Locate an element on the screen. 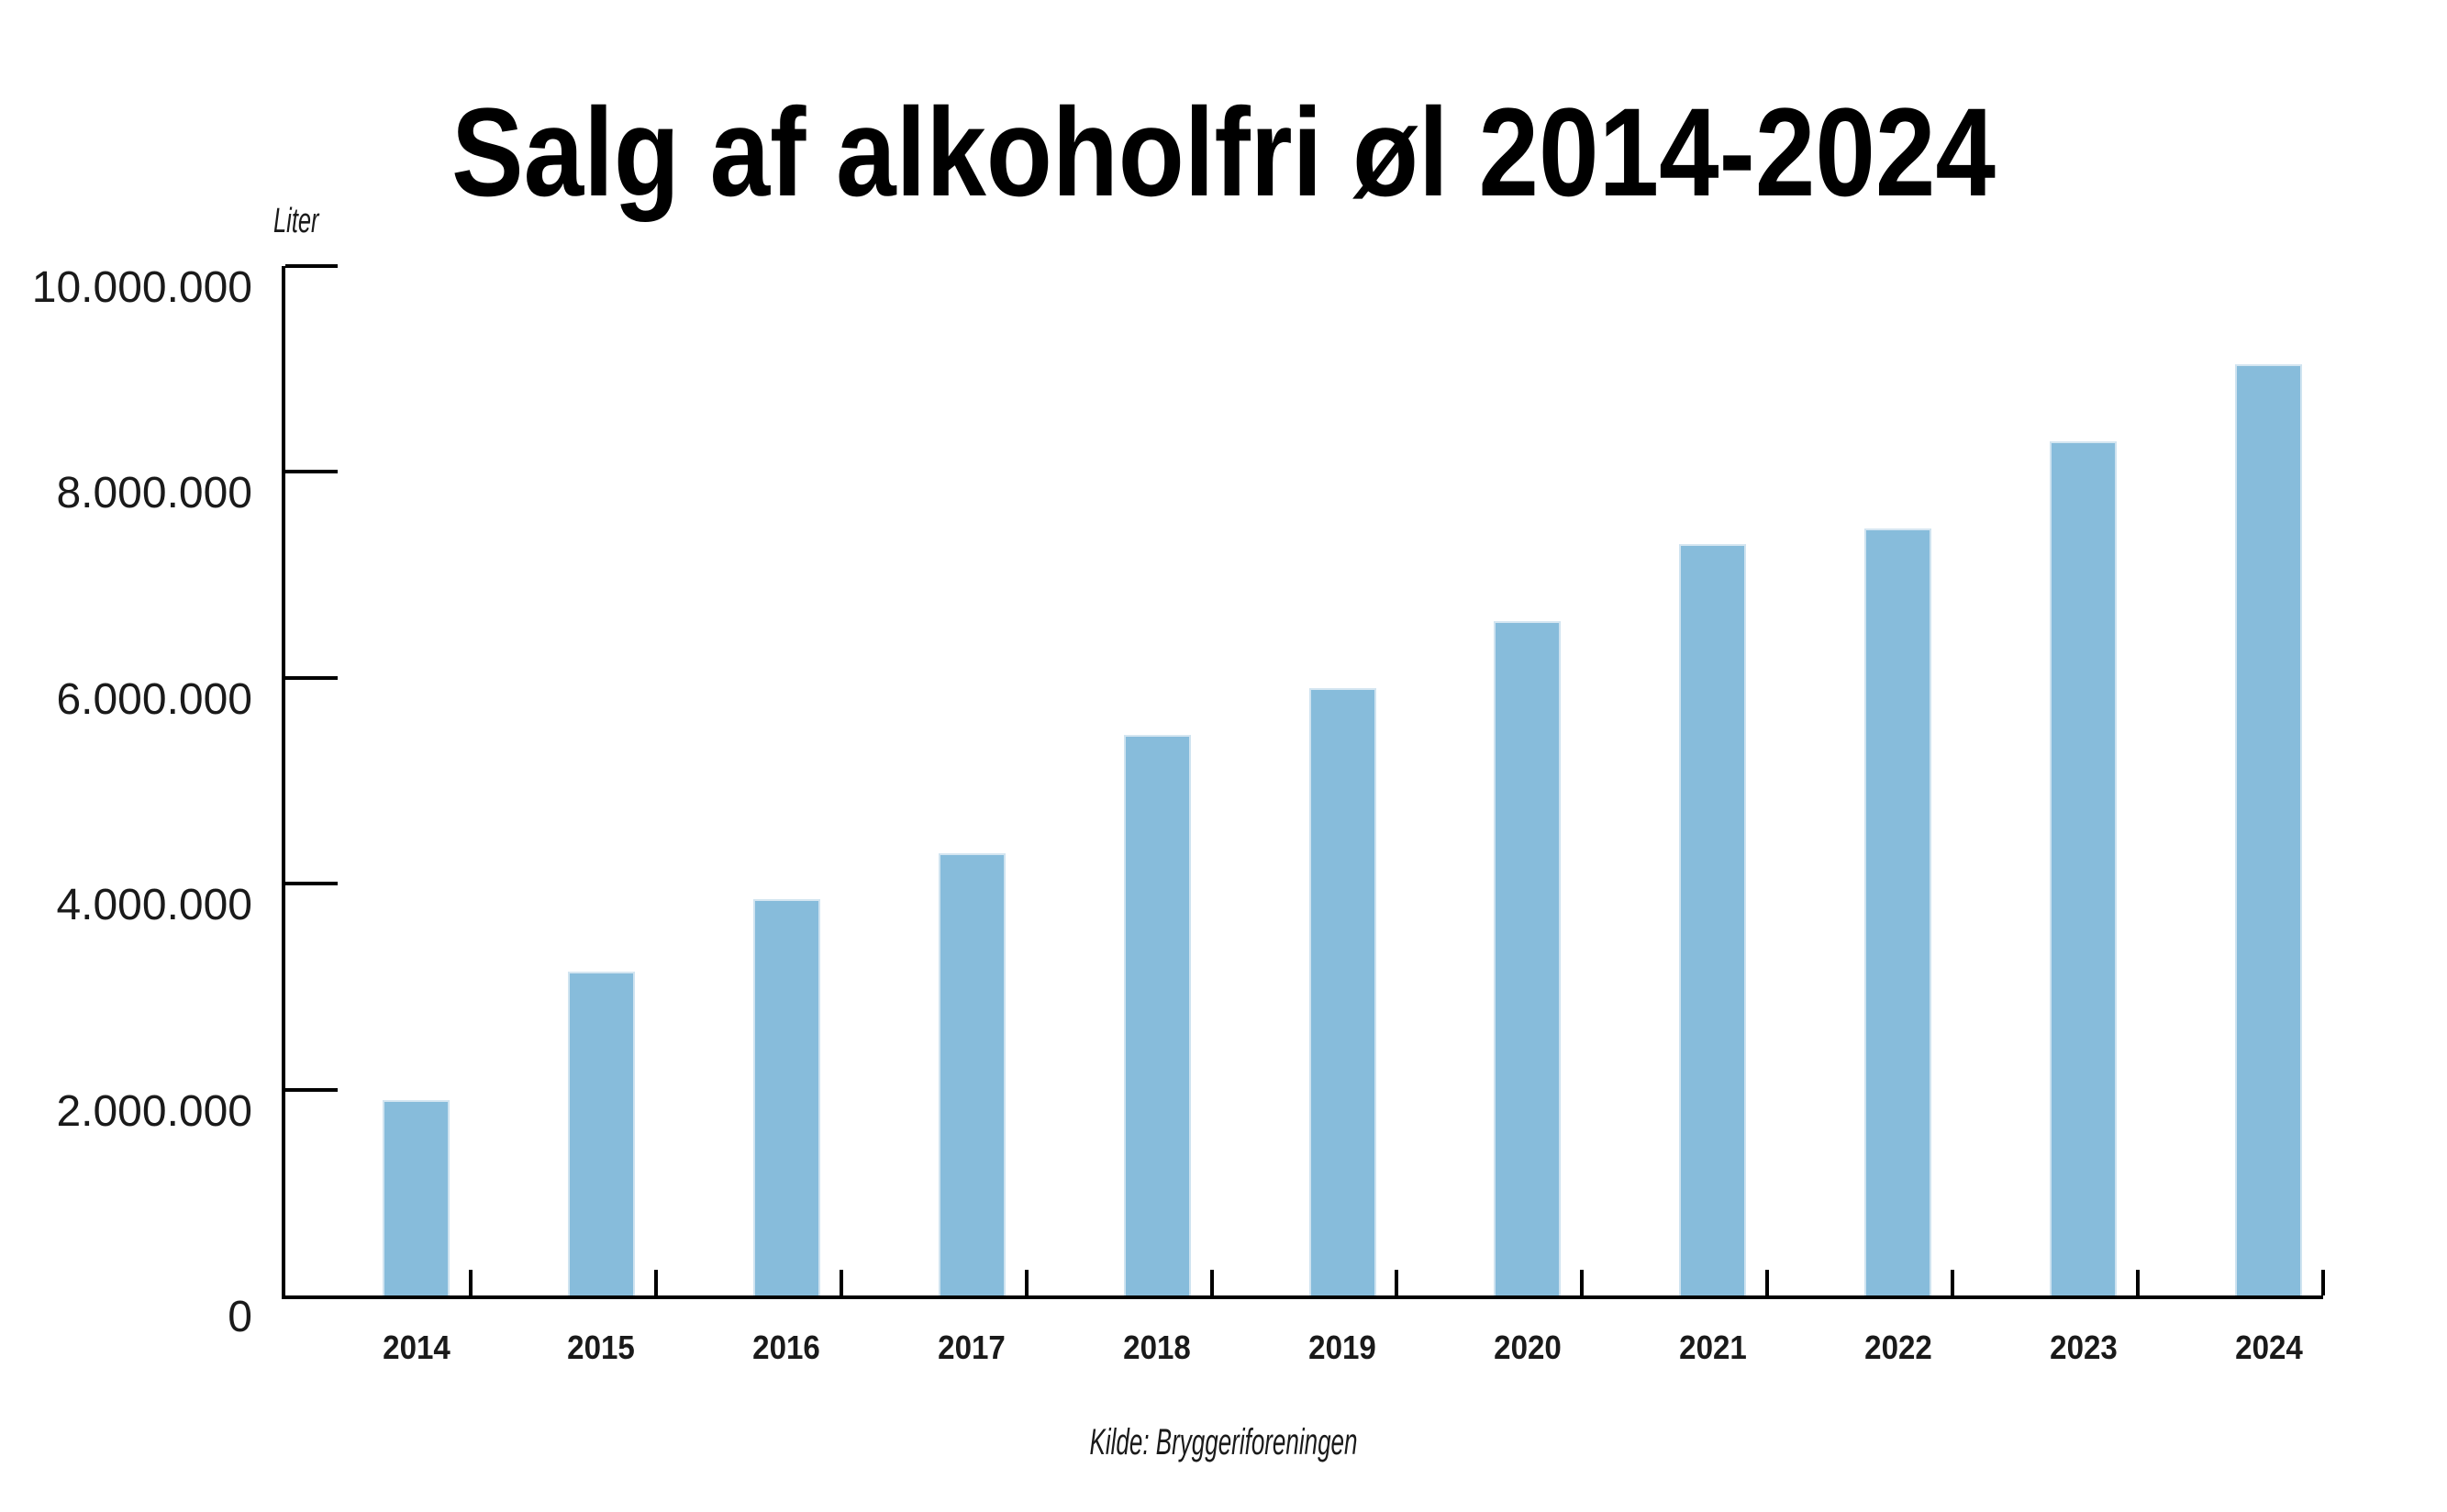 This screenshot has width=2447, height=1512. y-axis-tick-label: 10.000.000 is located at coordinates (141, 287).